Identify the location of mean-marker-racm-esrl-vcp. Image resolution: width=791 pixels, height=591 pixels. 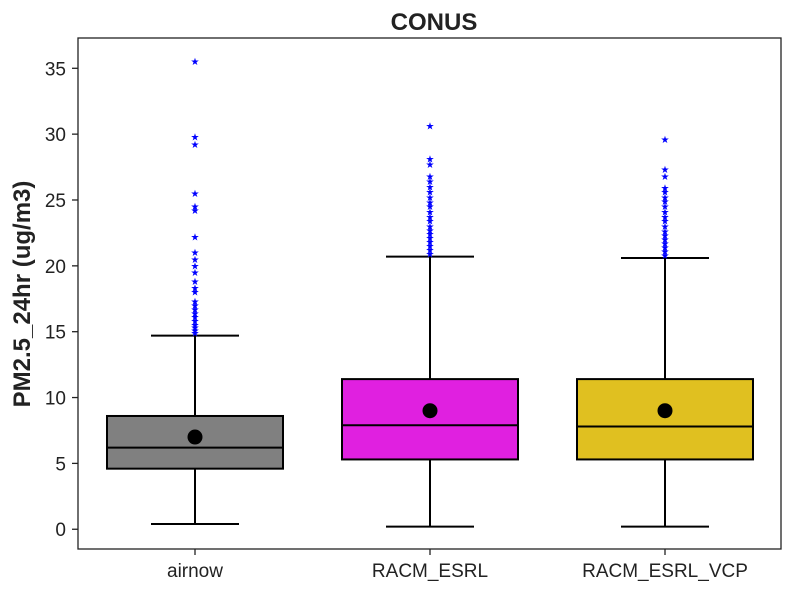
(665, 411).